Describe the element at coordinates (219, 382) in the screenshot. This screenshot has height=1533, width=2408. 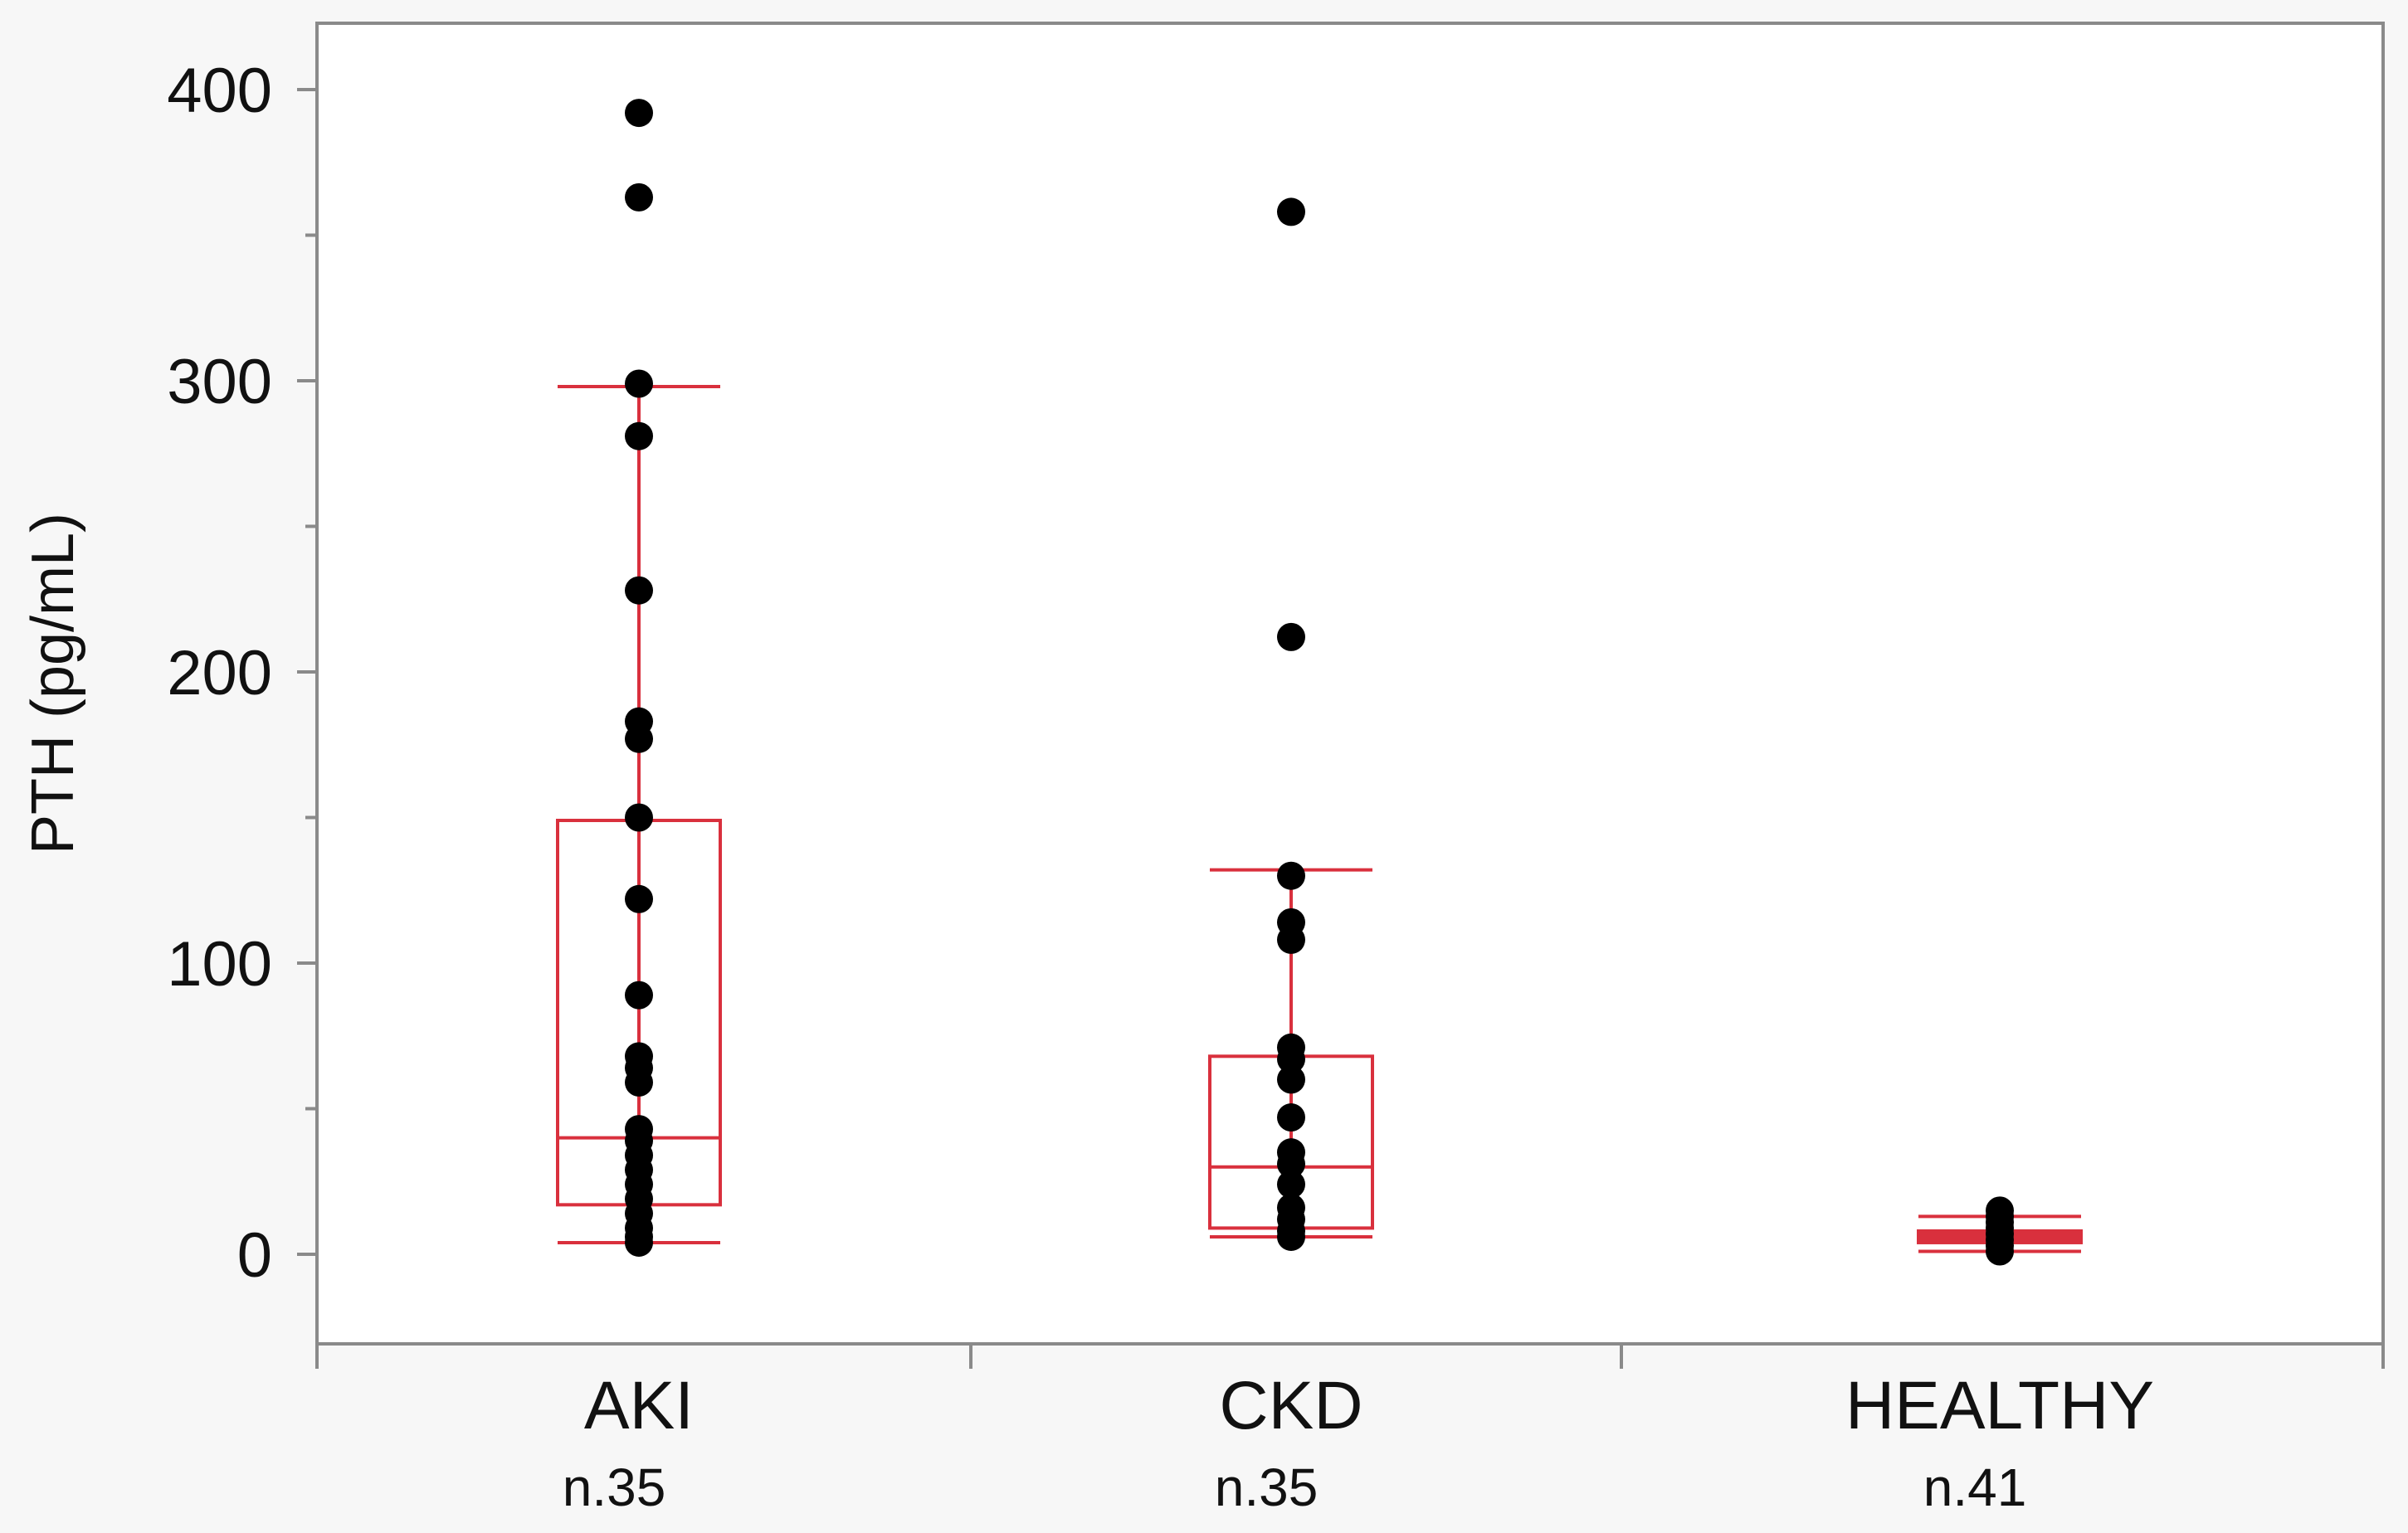
I see `y-tick-label: 300` at that location.